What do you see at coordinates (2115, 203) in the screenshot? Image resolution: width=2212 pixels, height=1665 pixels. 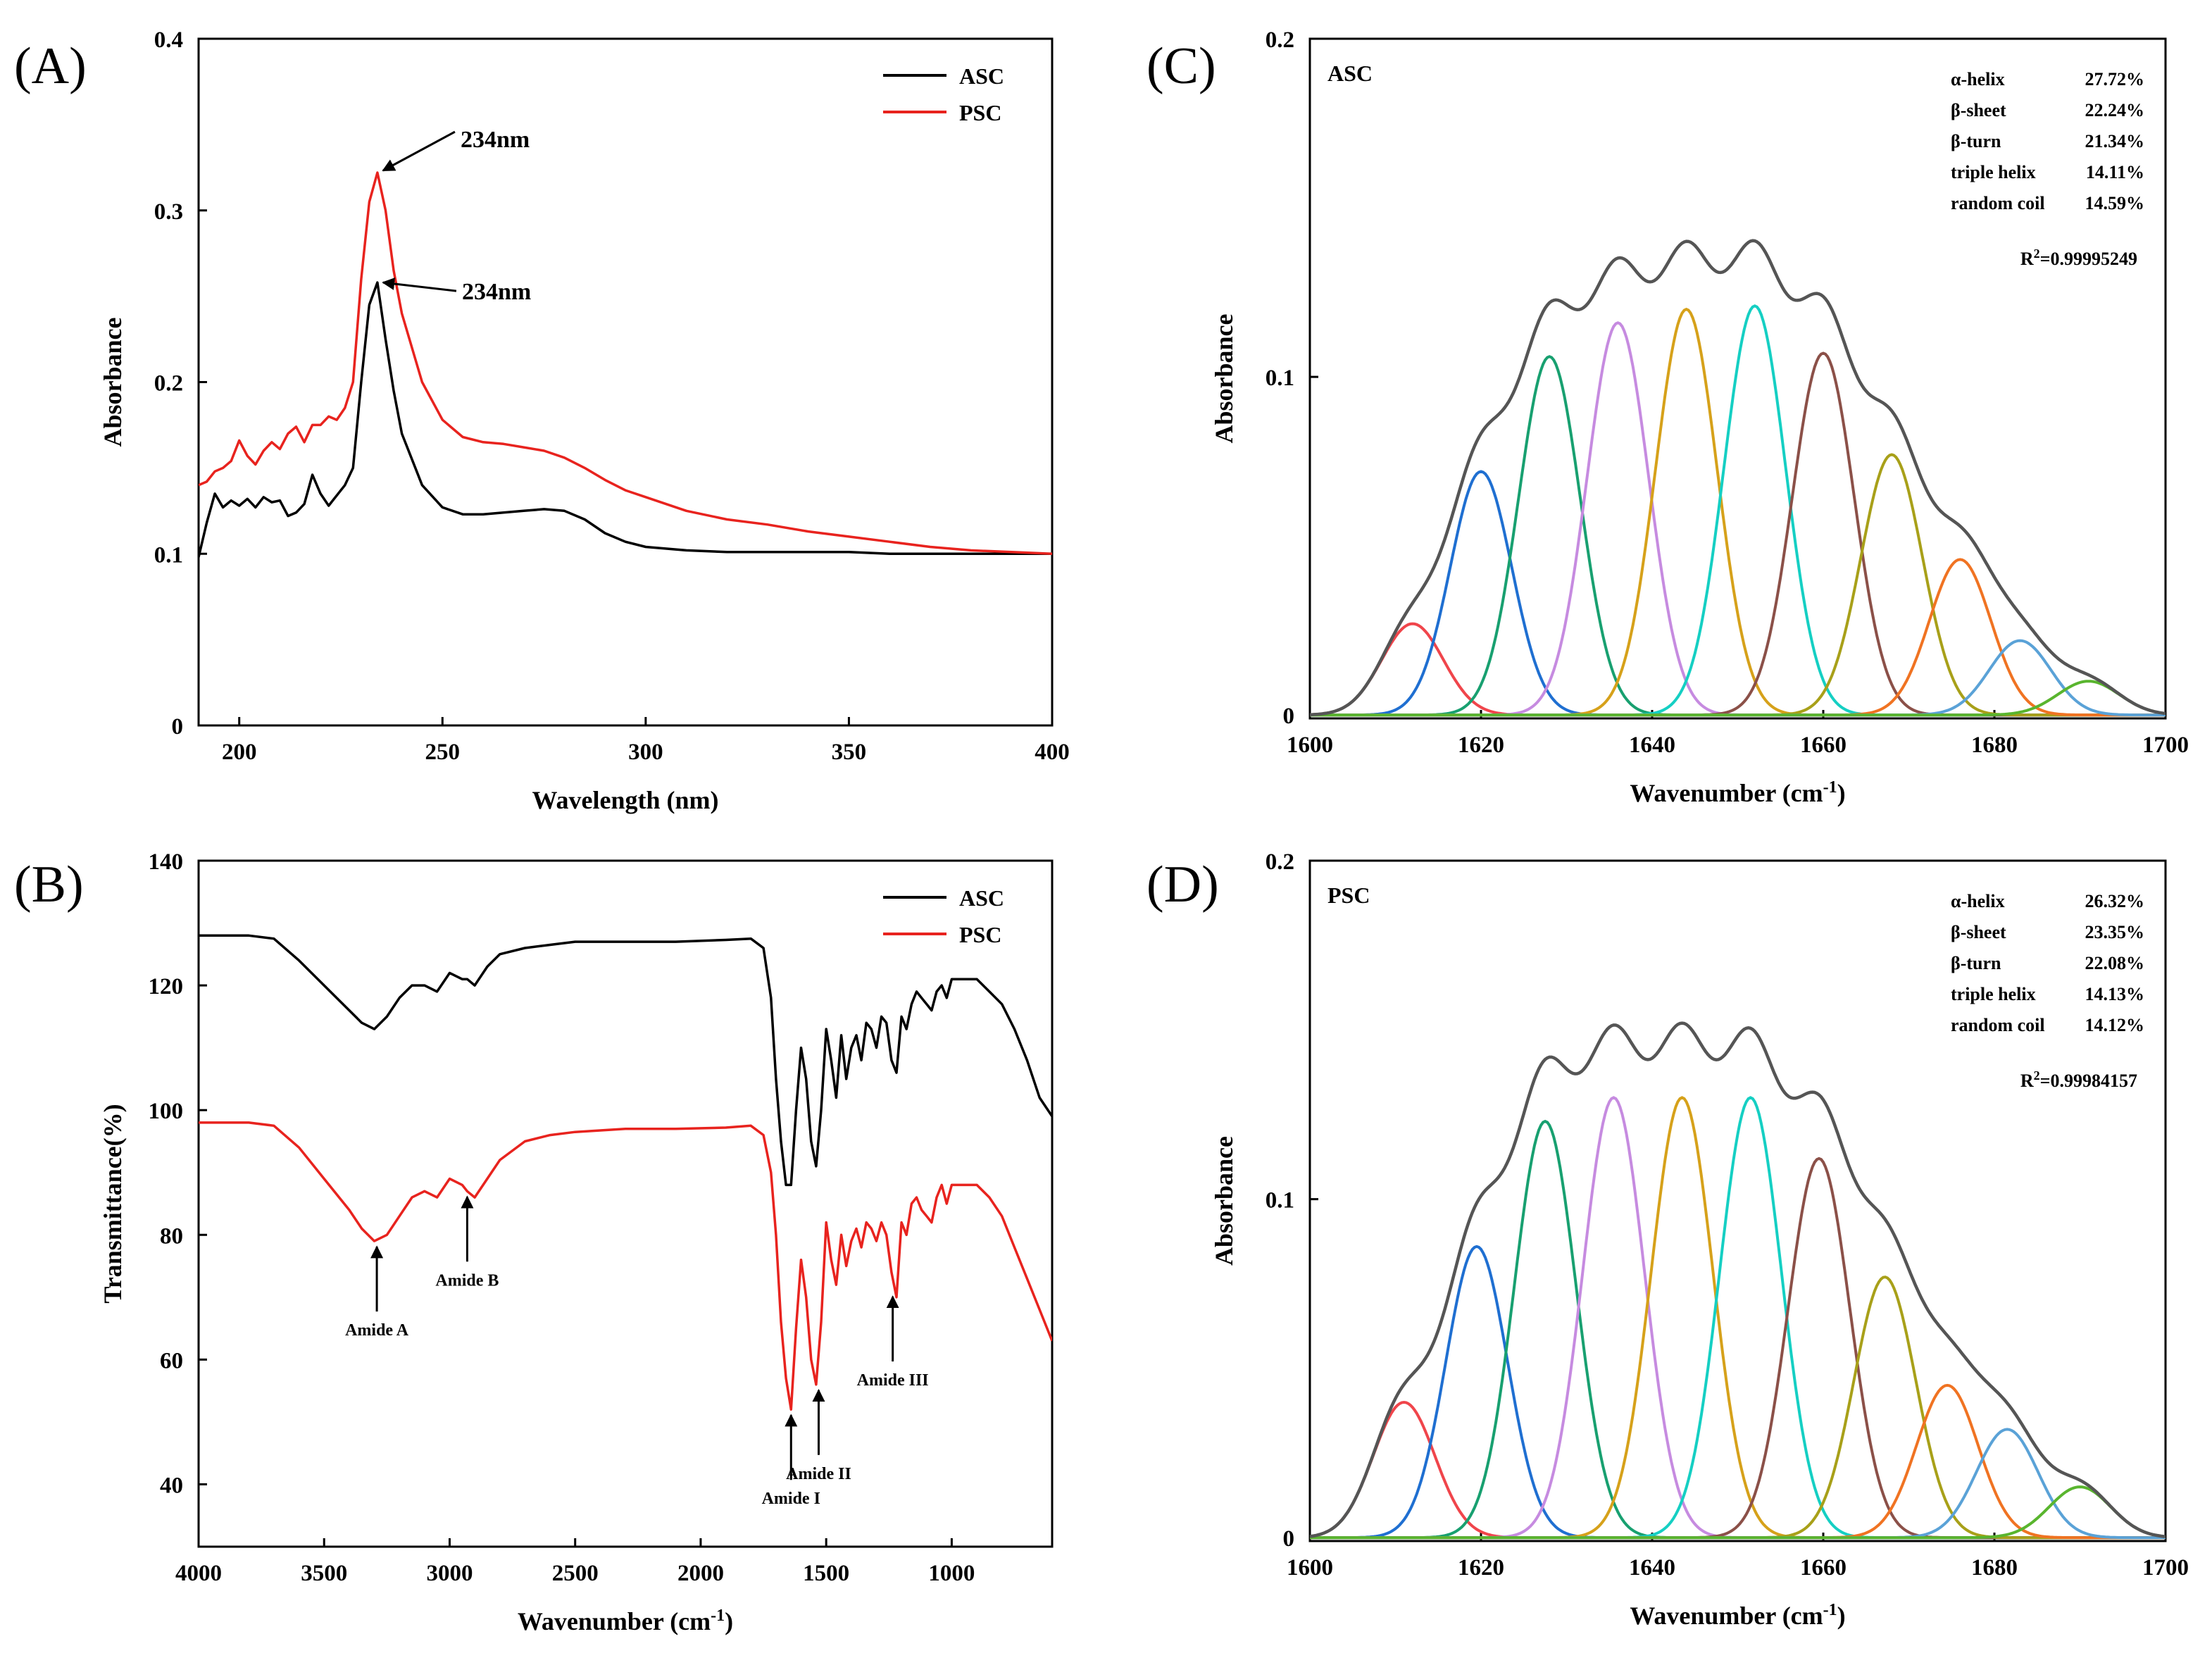 I see `stat-value: 14.59%` at bounding box center [2115, 203].